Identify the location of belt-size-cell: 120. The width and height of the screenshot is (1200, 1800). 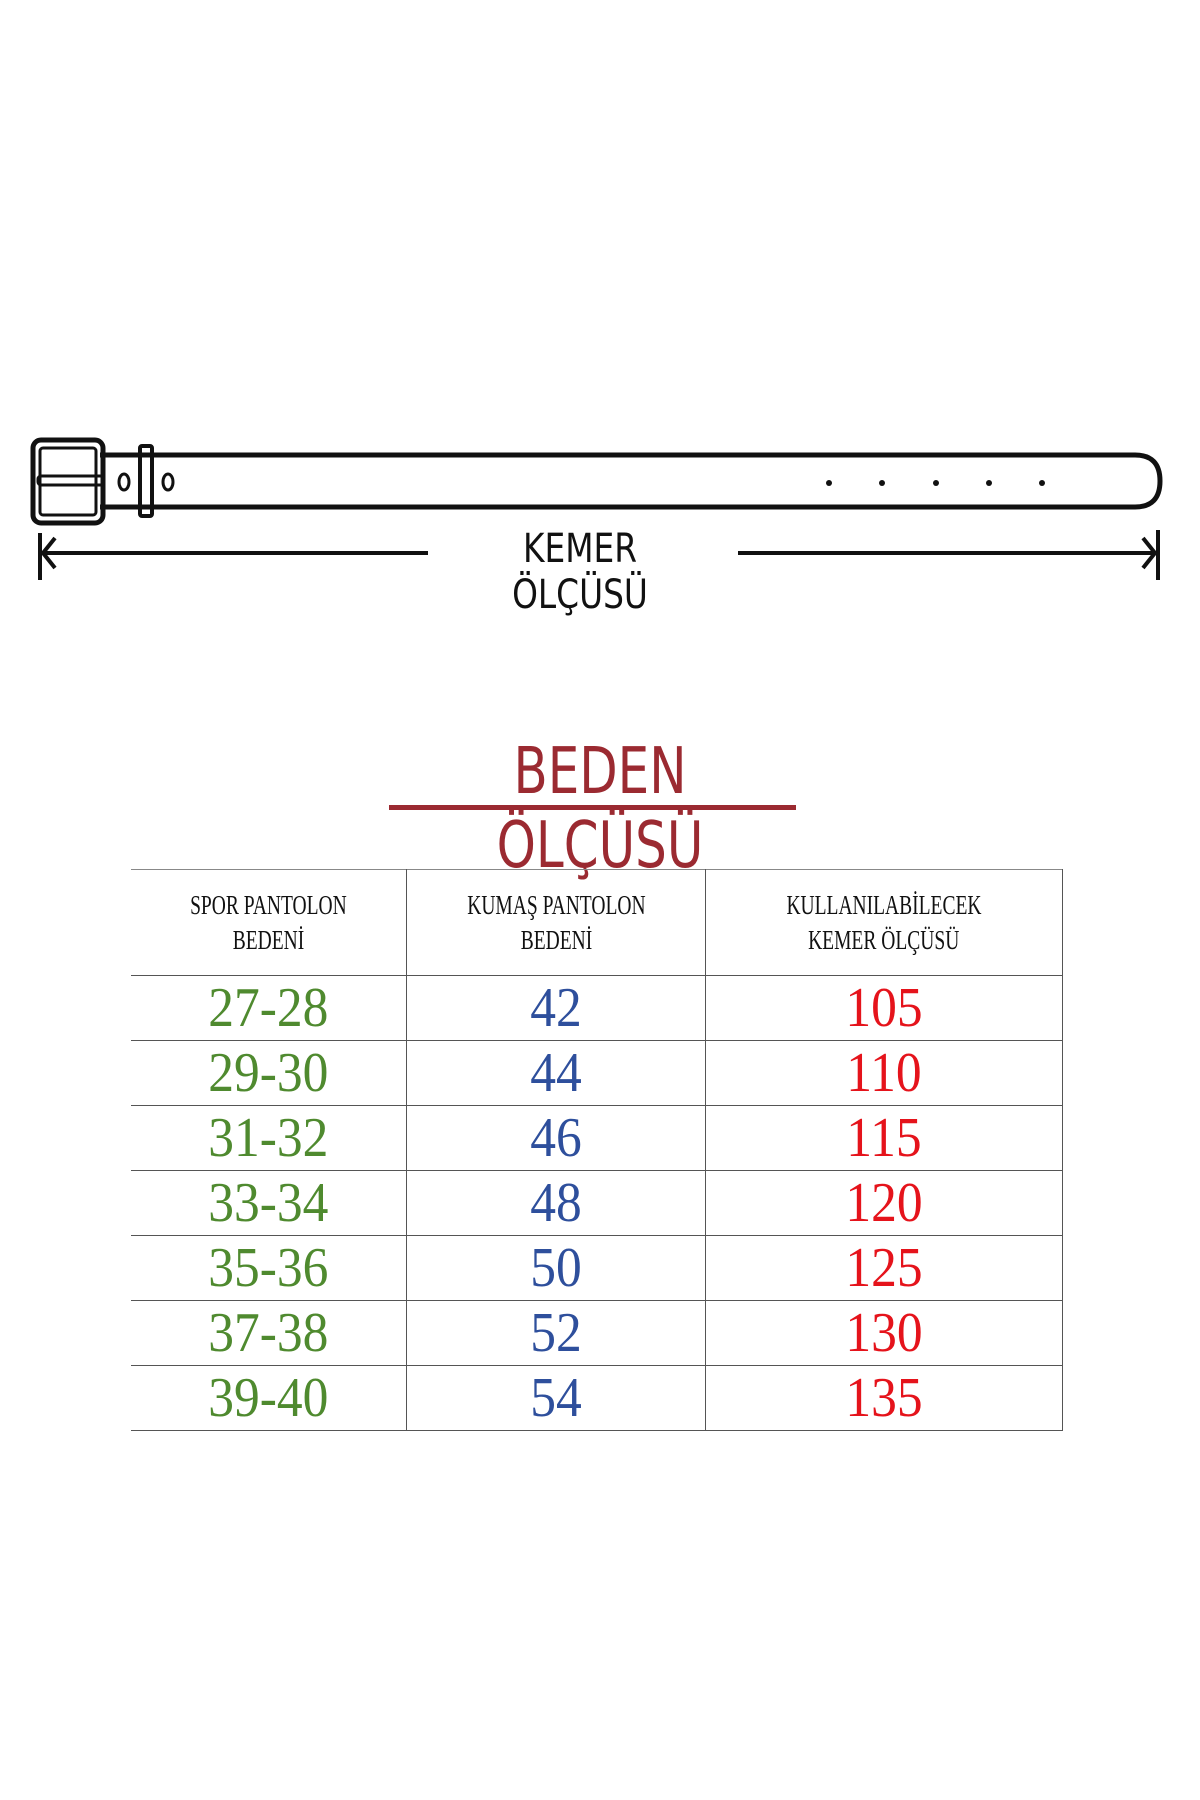
(884, 1203).